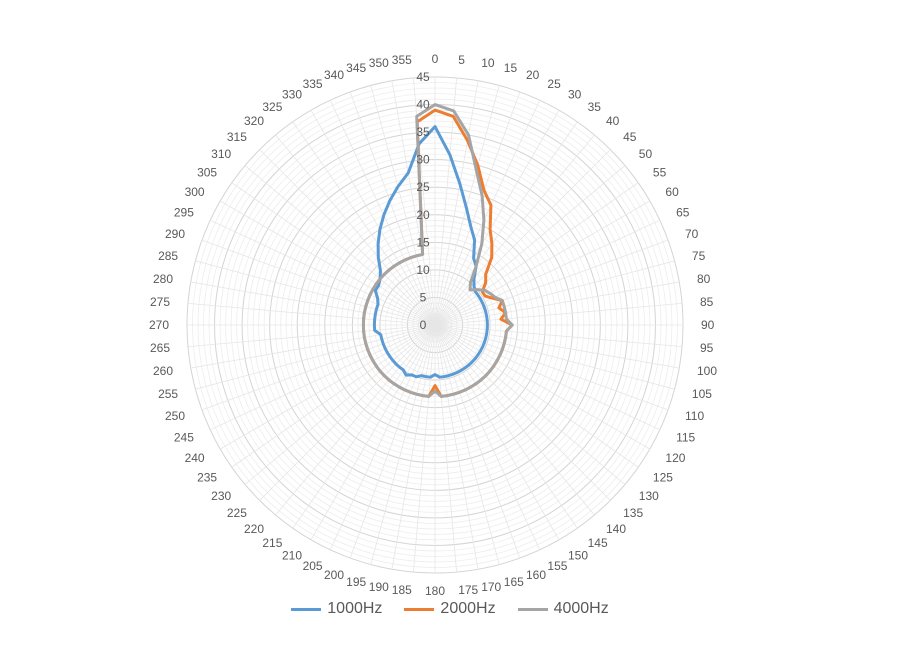  What do you see at coordinates (707, 371) in the screenshot?
I see `angle-tick-label: 100` at bounding box center [707, 371].